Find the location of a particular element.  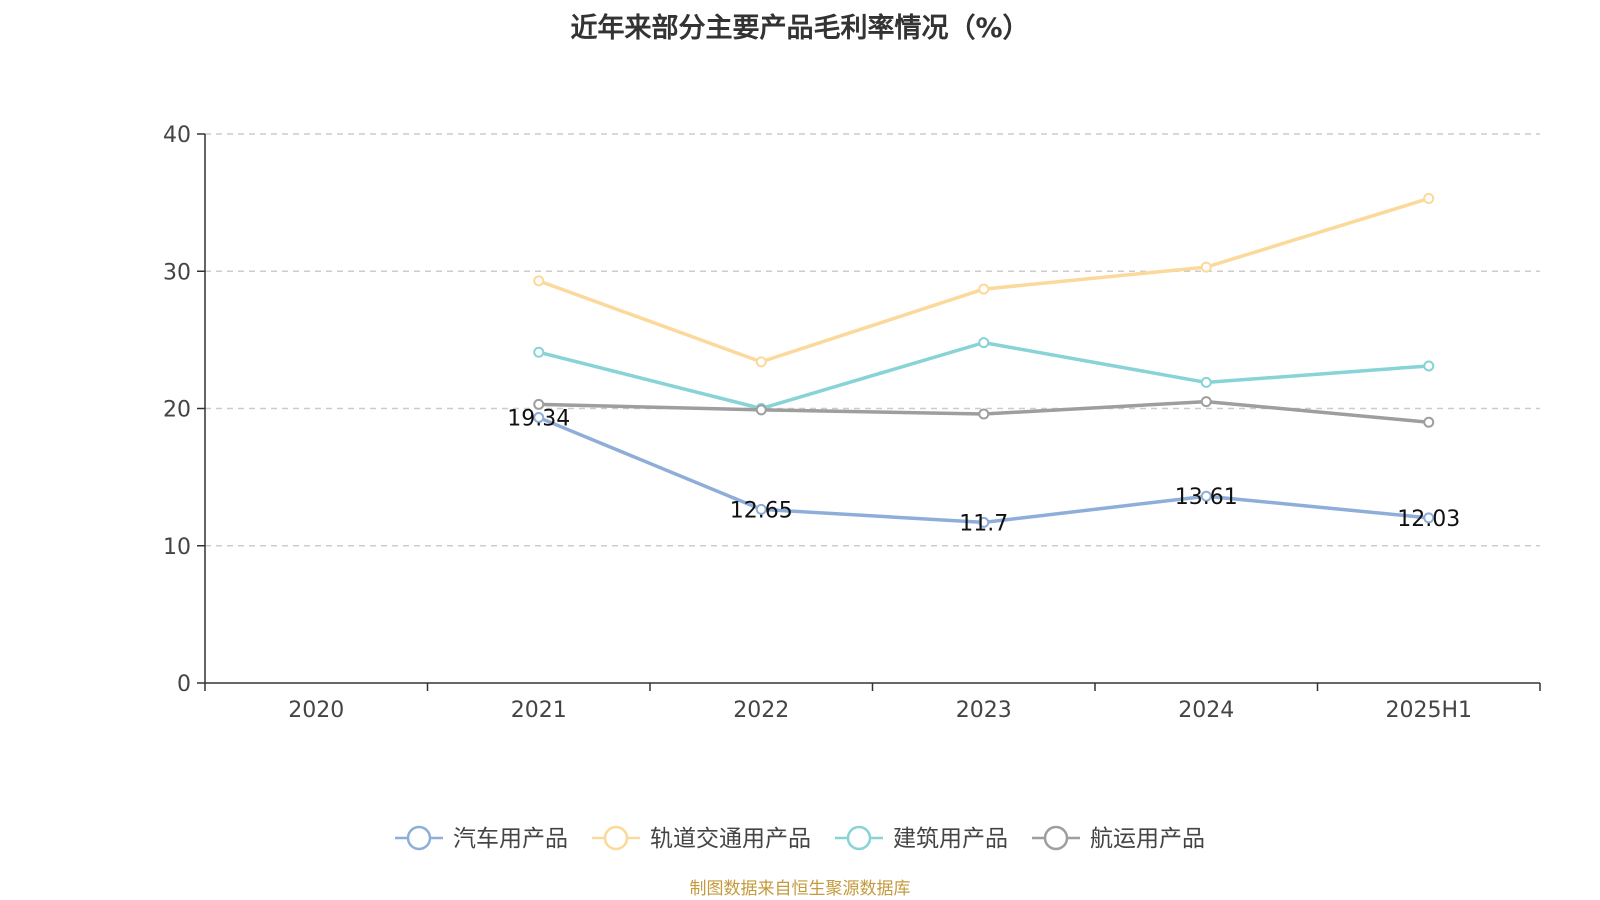

x-tick-label: 2025H1 is located at coordinates (1428, 710).